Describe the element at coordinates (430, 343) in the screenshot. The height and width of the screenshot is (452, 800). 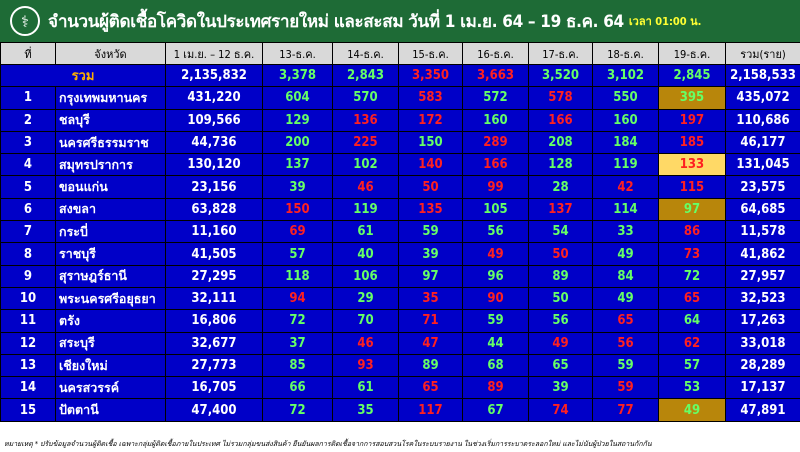
I see `daily-cases: 47` at that location.